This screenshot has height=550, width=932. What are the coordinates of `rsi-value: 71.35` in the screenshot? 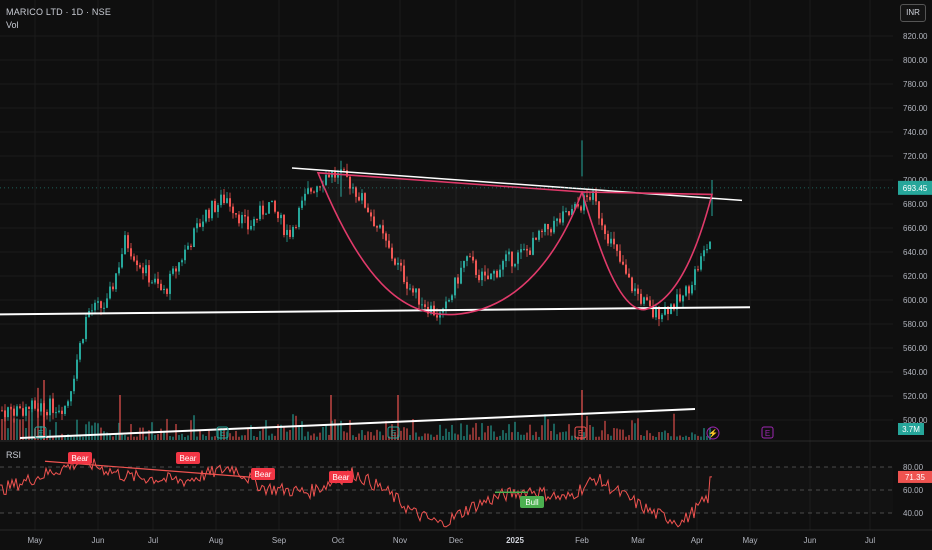 It's located at (915, 477).